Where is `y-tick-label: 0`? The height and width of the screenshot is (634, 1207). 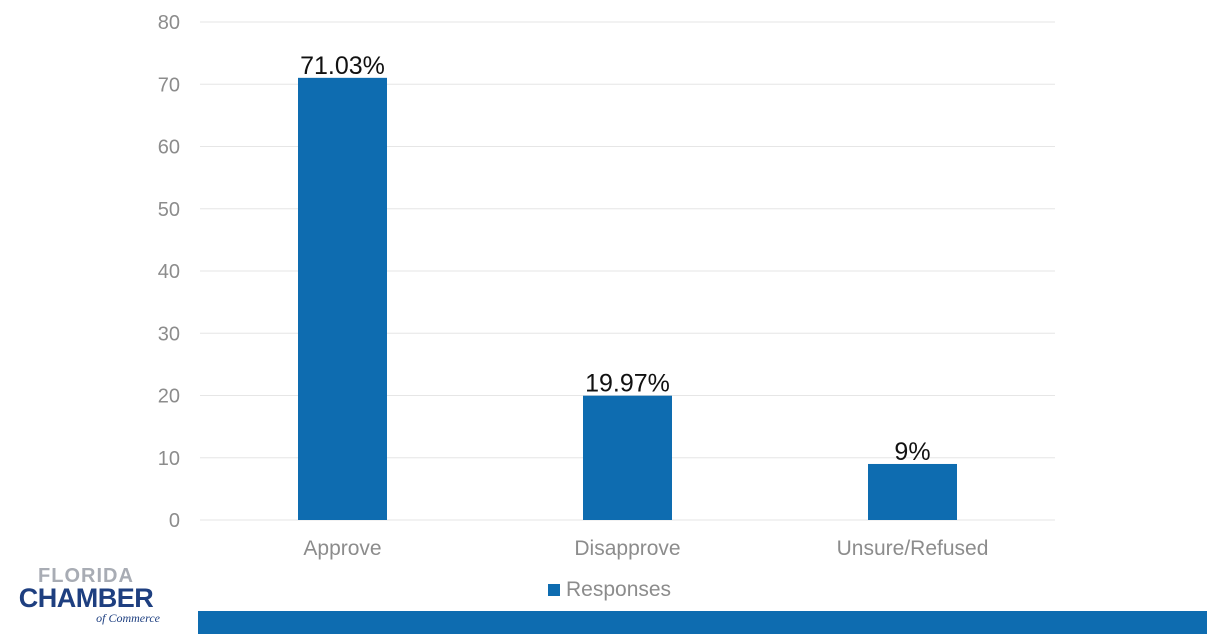 y-tick-label: 0 is located at coordinates (174, 521).